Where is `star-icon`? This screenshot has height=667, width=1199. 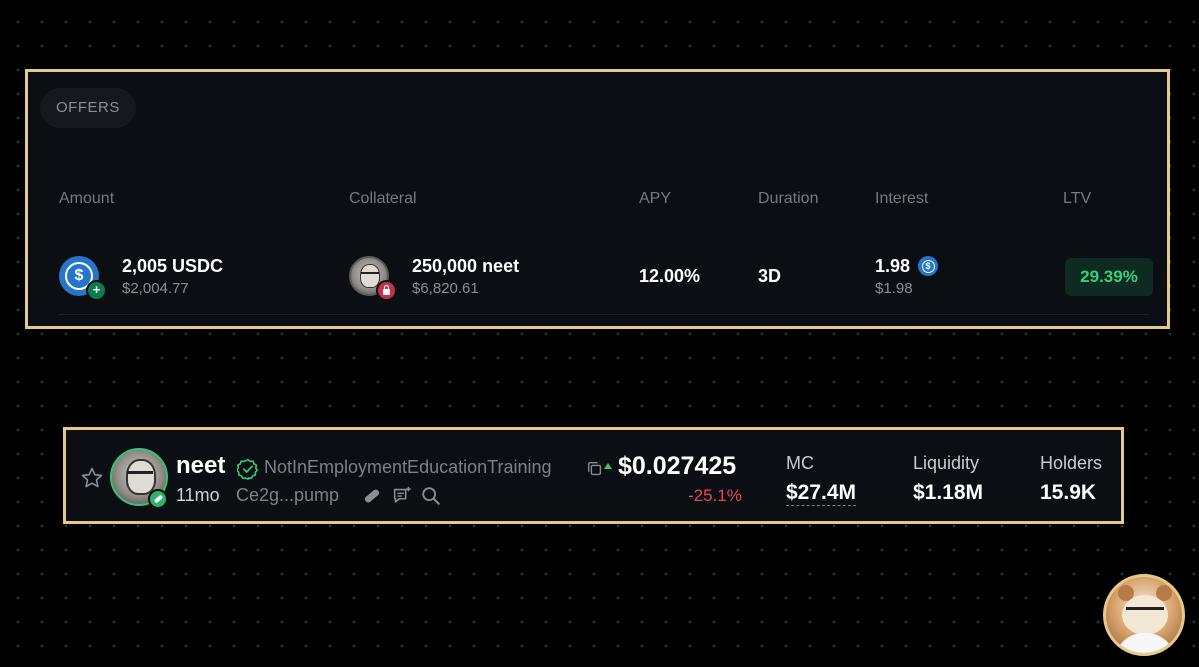
star-icon is located at coordinates (92, 478).